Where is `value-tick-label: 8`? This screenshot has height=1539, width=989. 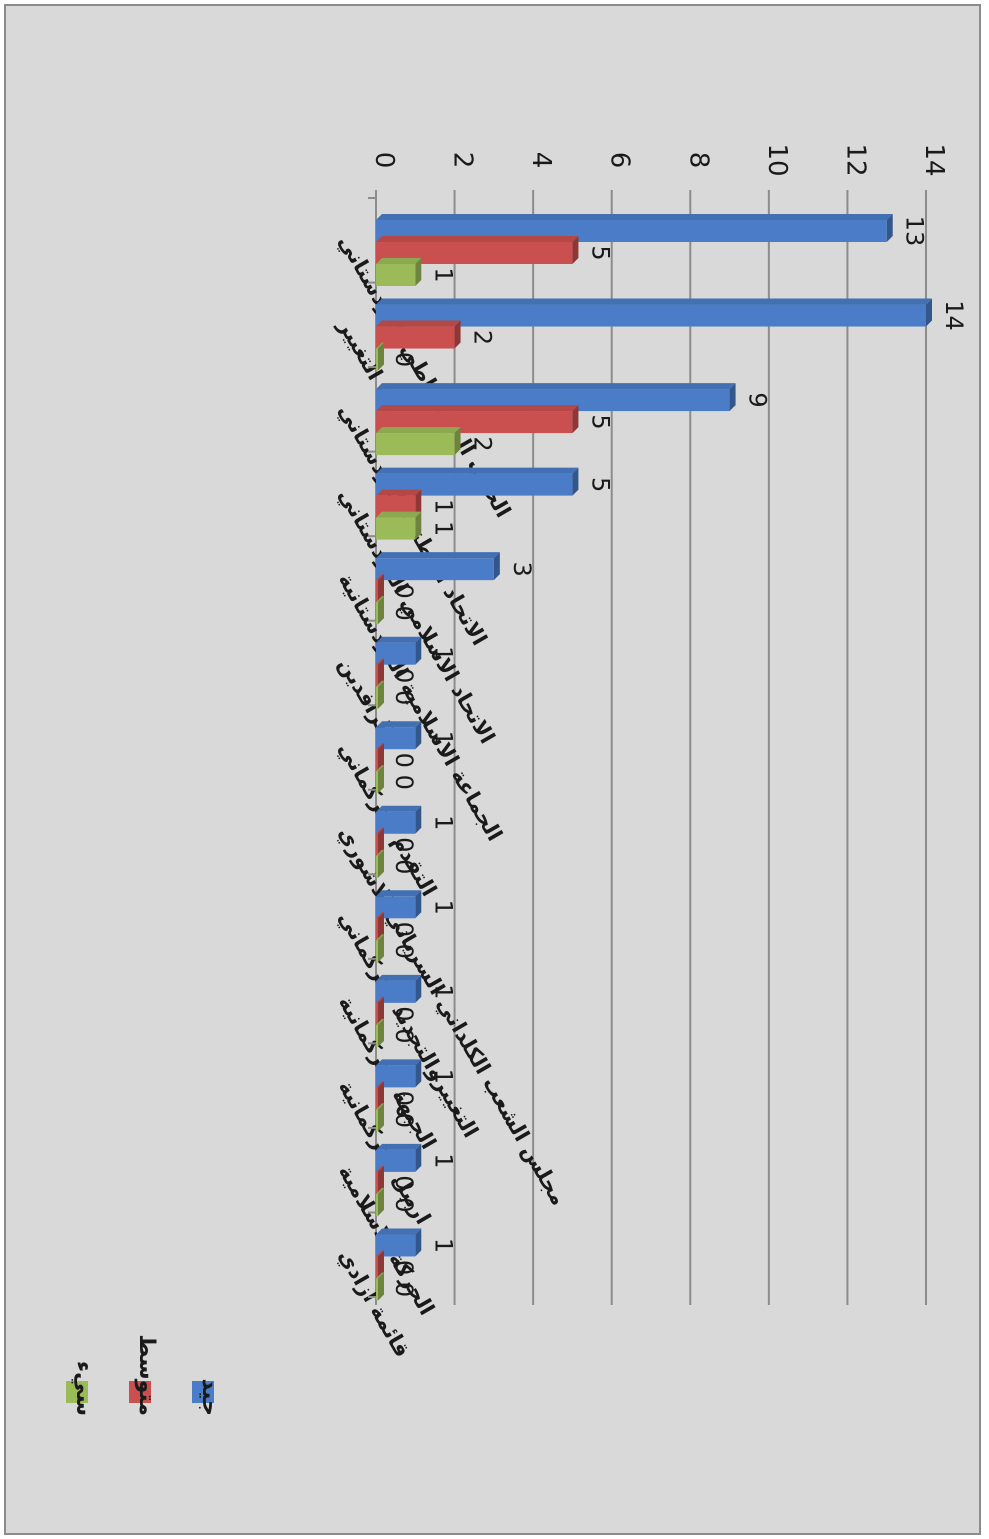
value-tick-label: 8 is located at coordinates (698, 160).